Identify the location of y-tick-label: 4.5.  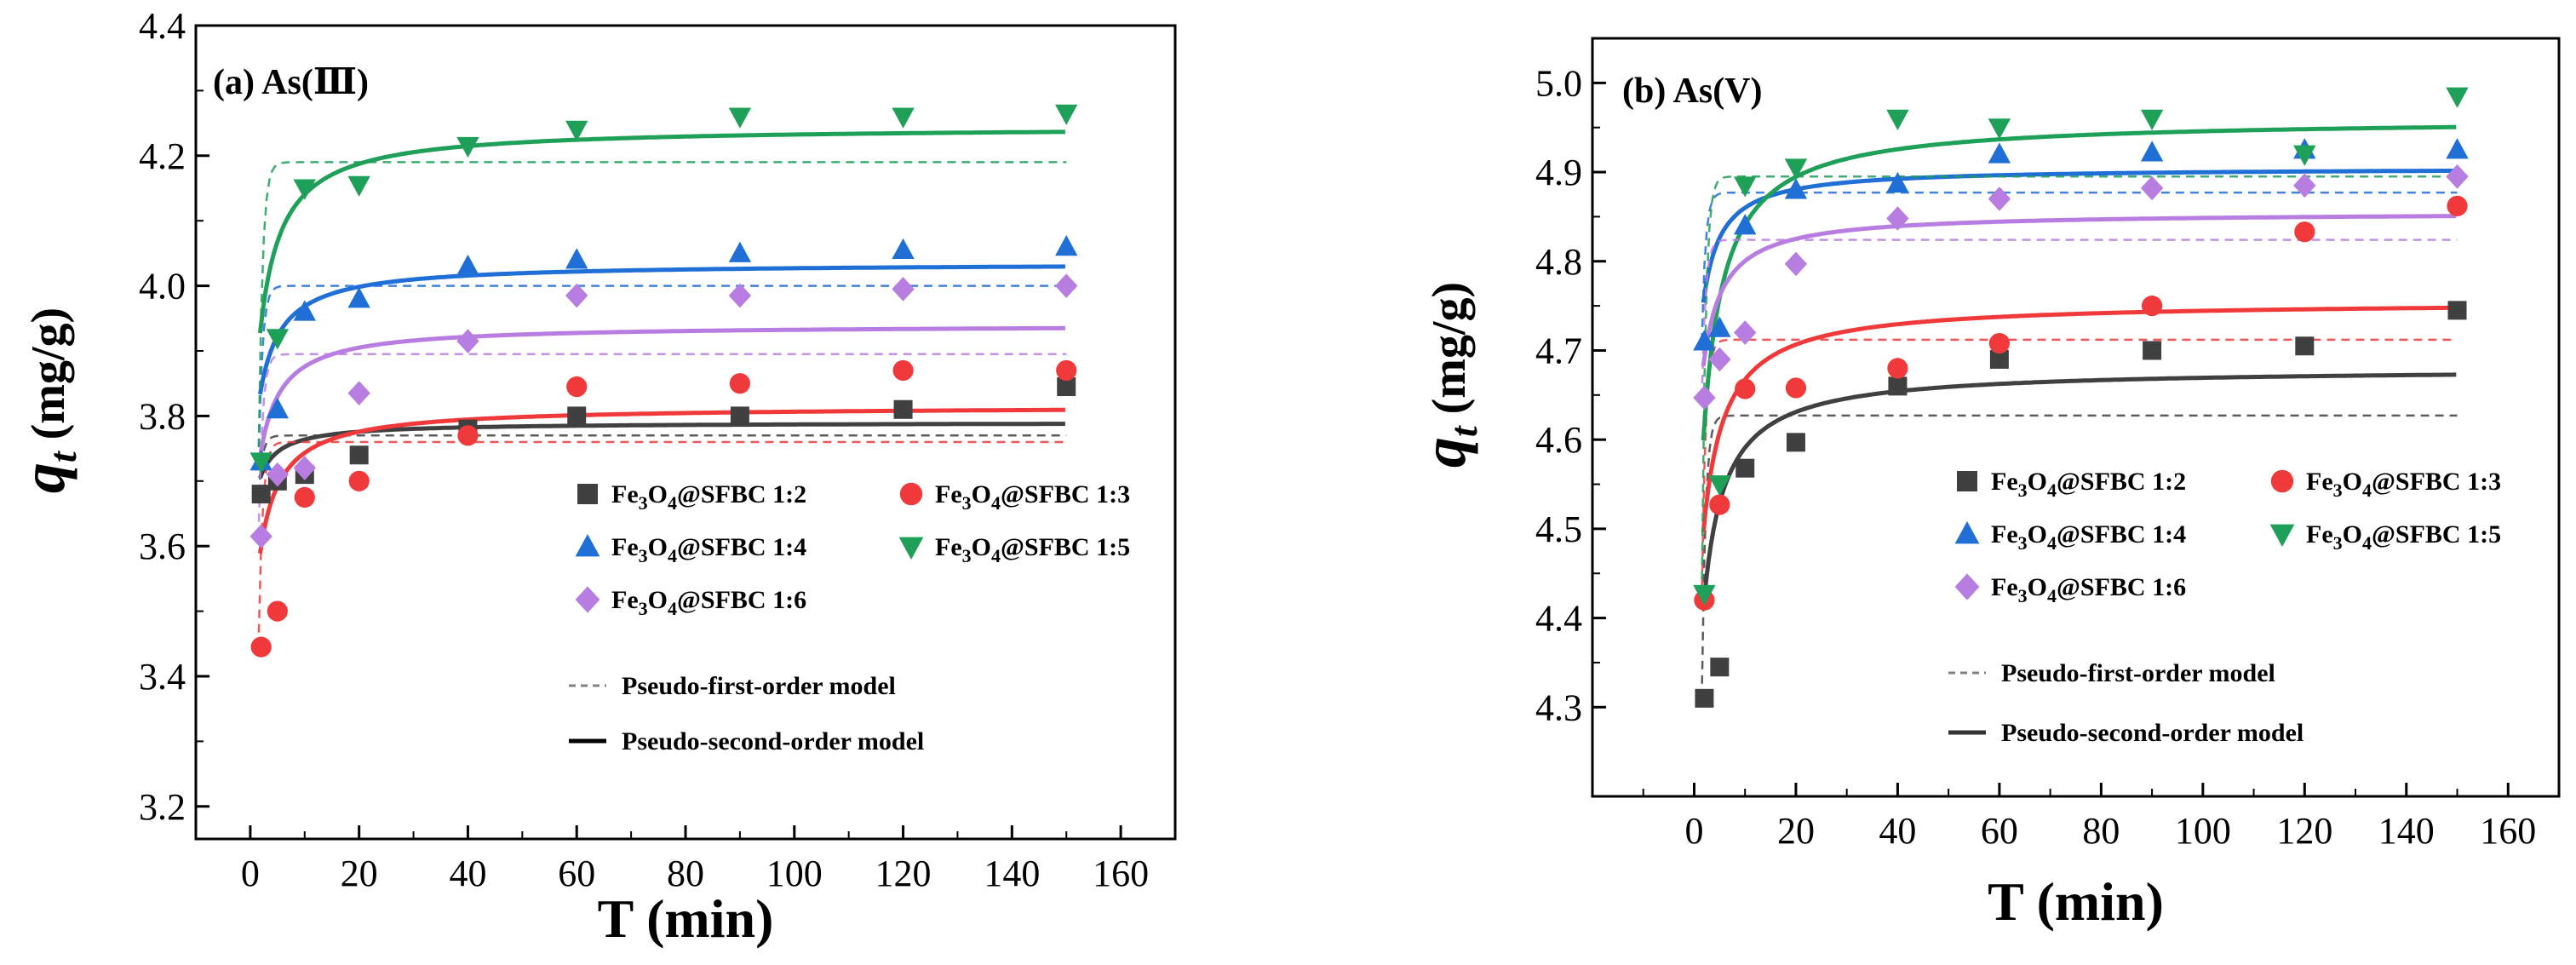
(1558, 529).